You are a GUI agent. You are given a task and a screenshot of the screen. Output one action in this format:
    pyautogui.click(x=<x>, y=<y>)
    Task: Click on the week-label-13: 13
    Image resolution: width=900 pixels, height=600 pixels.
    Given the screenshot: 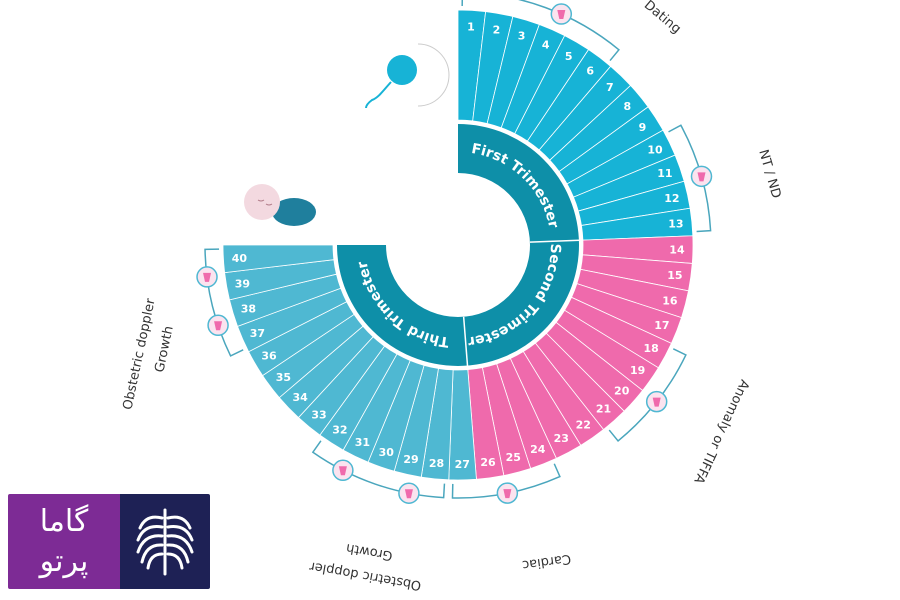 What is the action you would take?
    pyautogui.click(x=675, y=224)
    